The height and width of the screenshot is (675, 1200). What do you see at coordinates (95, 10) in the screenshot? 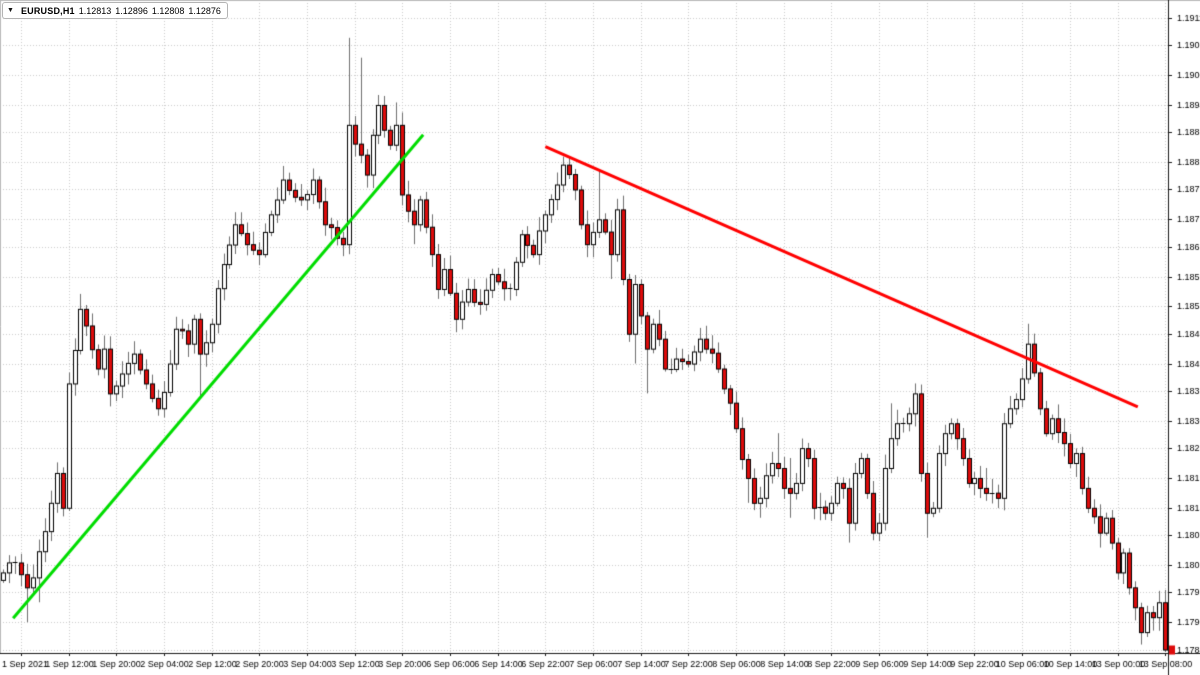
I see `quote-open-value: 1.12813` at bounding box center [95, 10].